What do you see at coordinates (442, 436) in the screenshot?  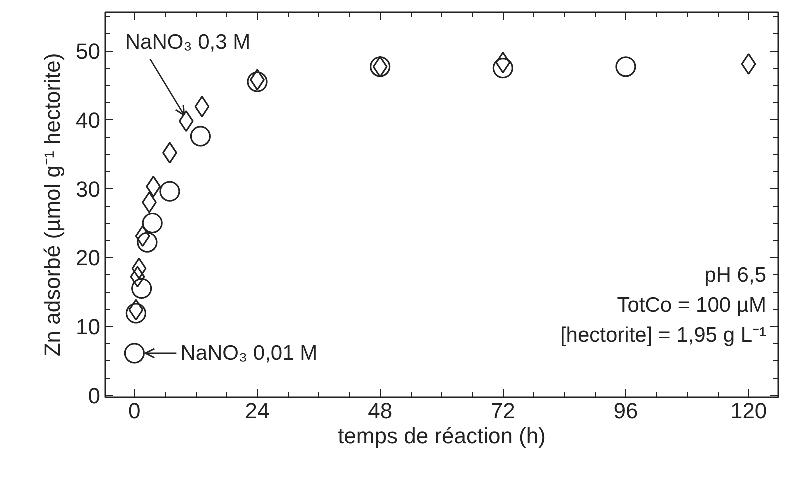 I see `x-axis-title: temps de réaction (h)` at bounding box center [442, 436].